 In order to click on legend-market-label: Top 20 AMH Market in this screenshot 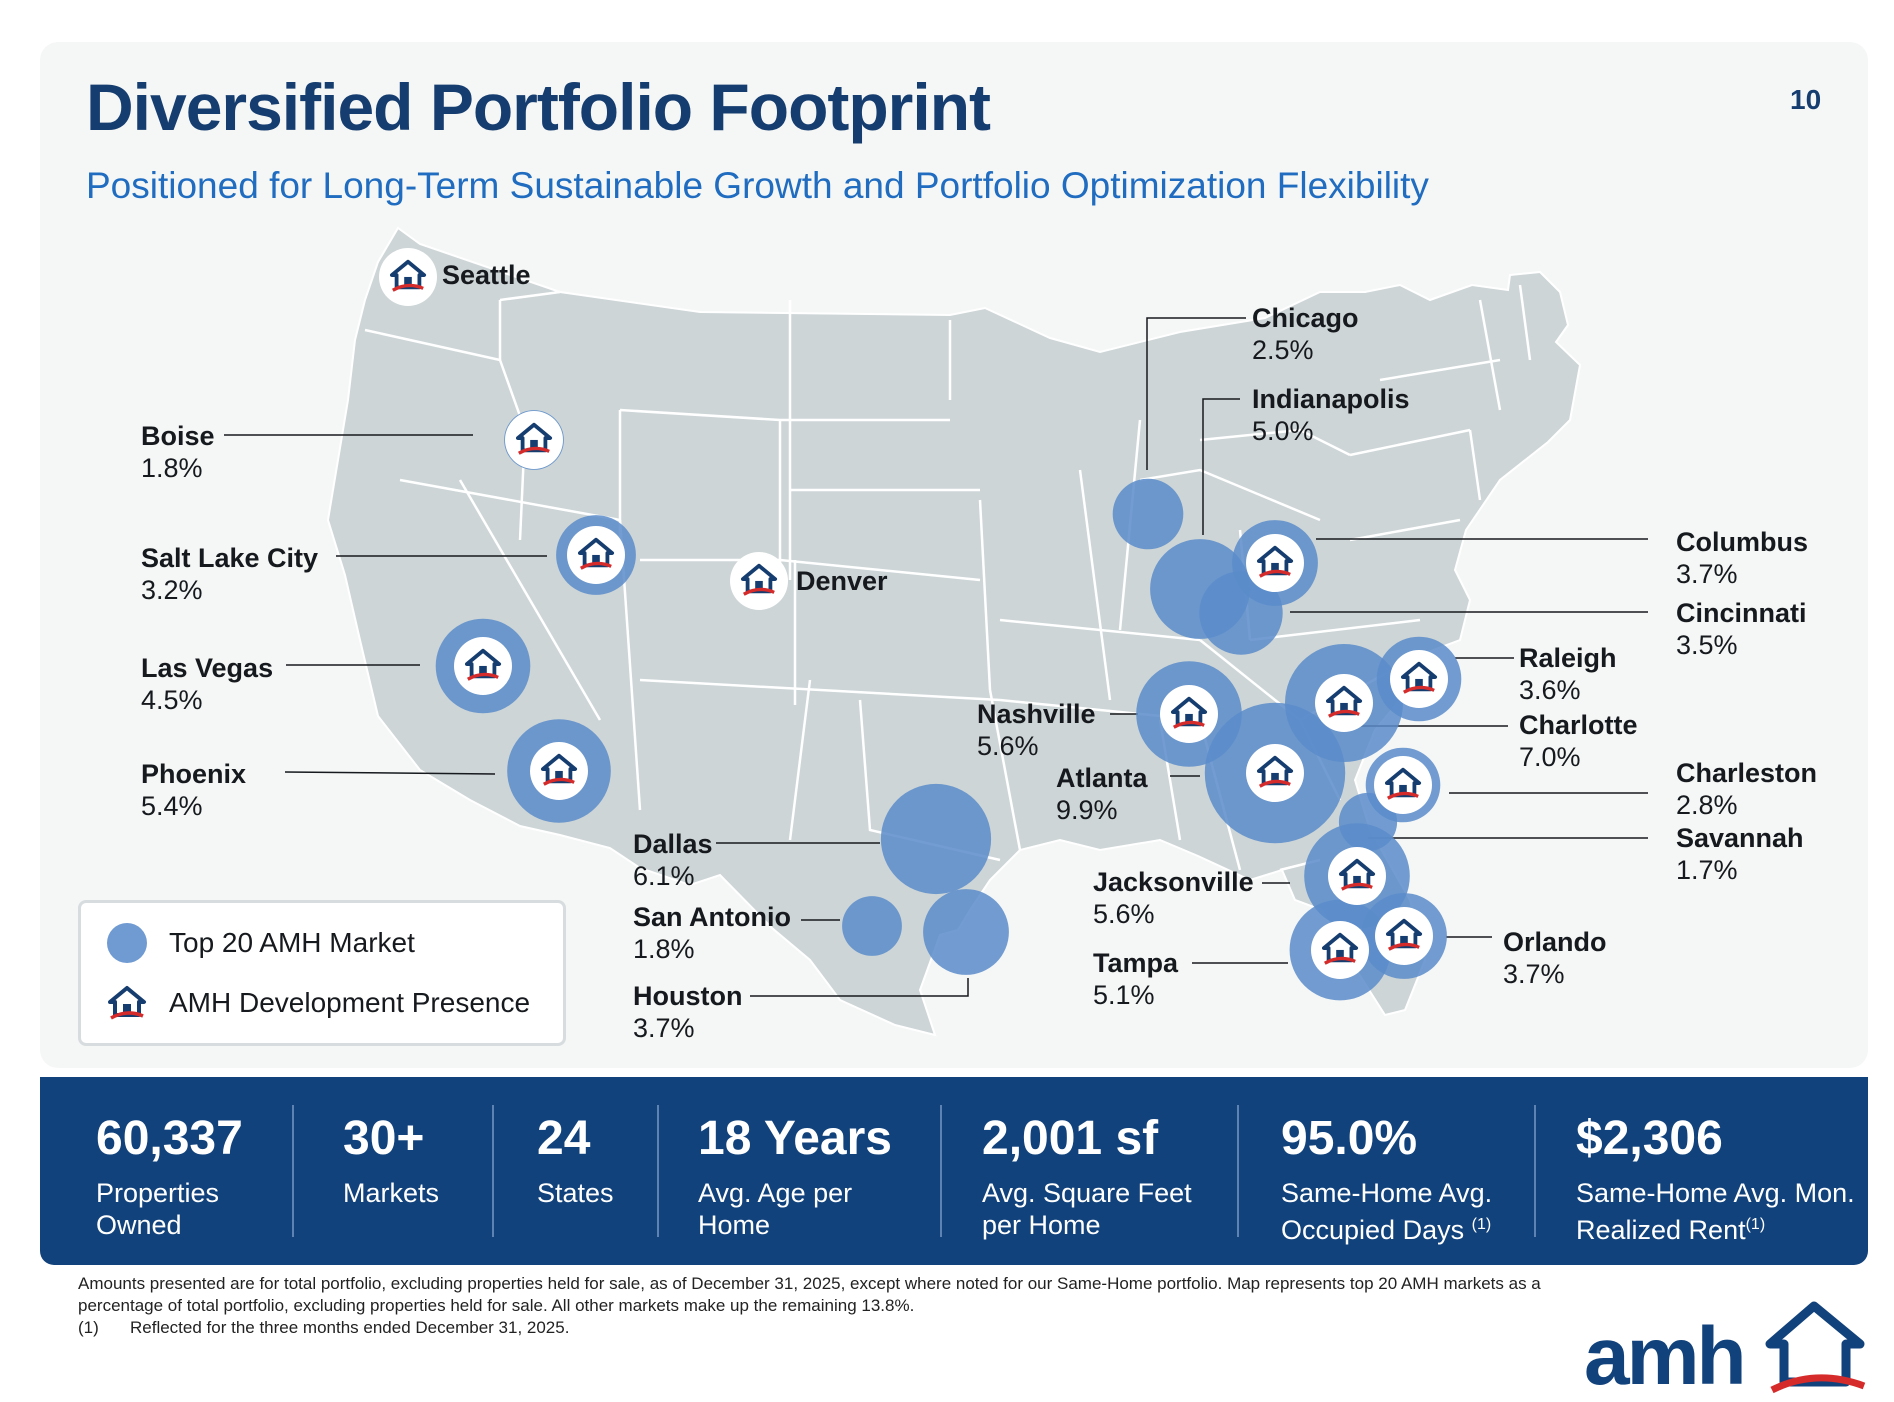, I will do `click(292, 942)`.